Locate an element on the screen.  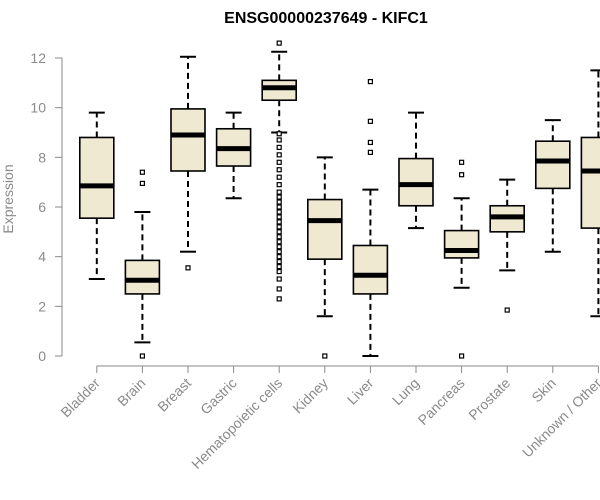
x-tick-label: Brain is located at coordinates (131, 392).